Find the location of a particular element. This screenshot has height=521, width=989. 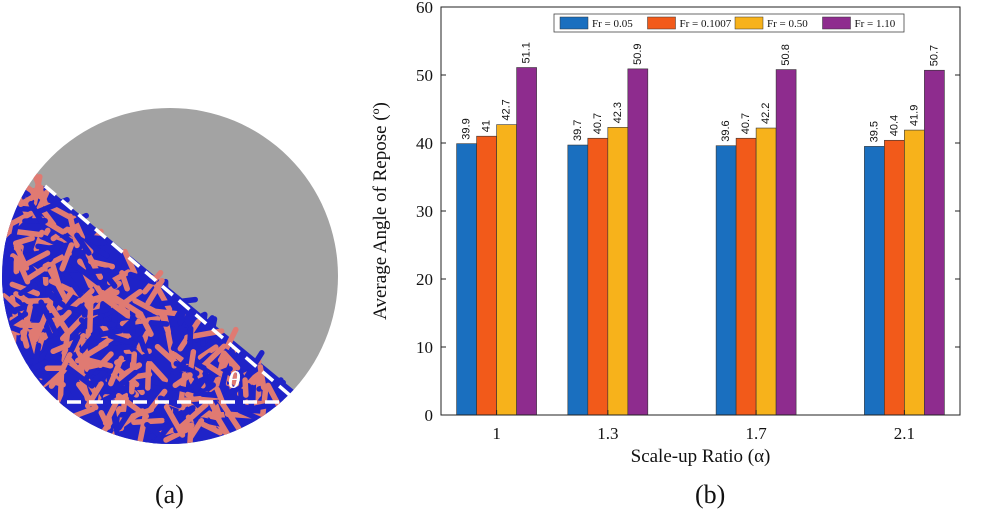

x-tick-label: 2.1 is located at coordinates (904, 433).